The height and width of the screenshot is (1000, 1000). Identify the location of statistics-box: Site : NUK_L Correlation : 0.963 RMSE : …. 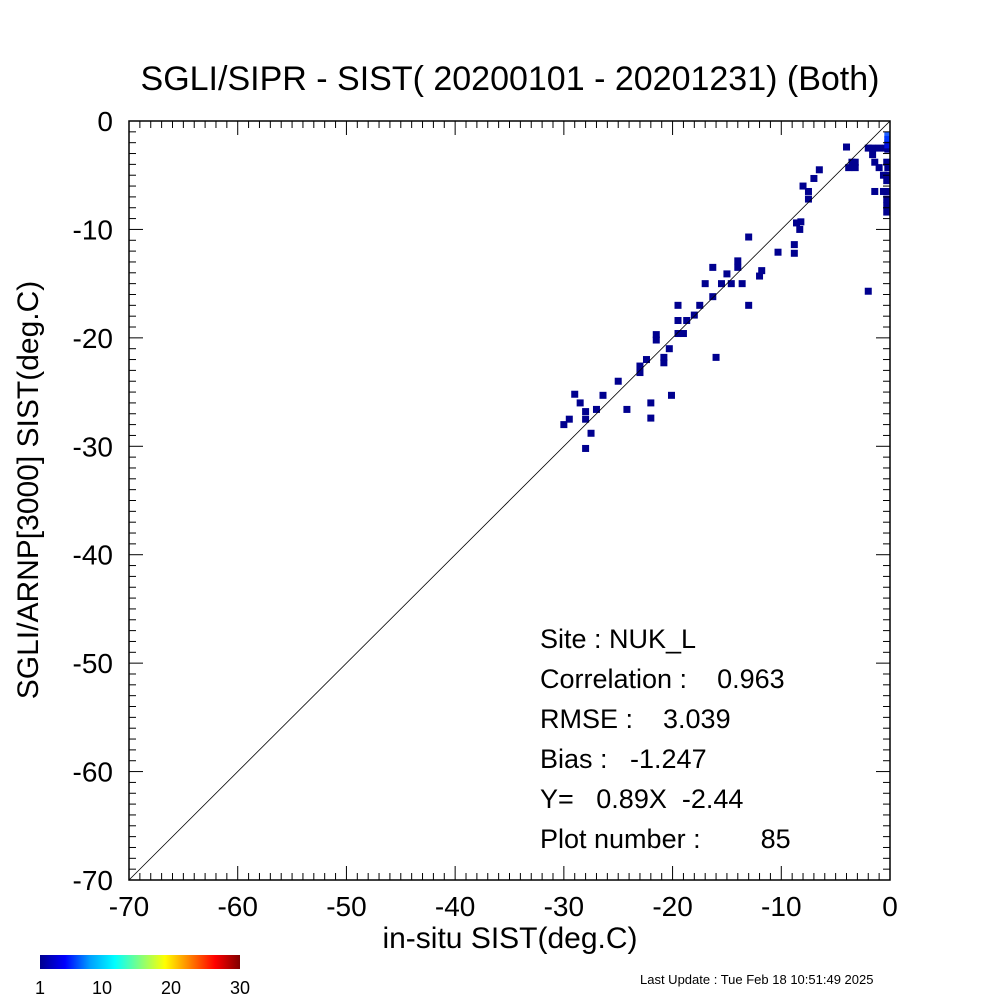
(665, 739).